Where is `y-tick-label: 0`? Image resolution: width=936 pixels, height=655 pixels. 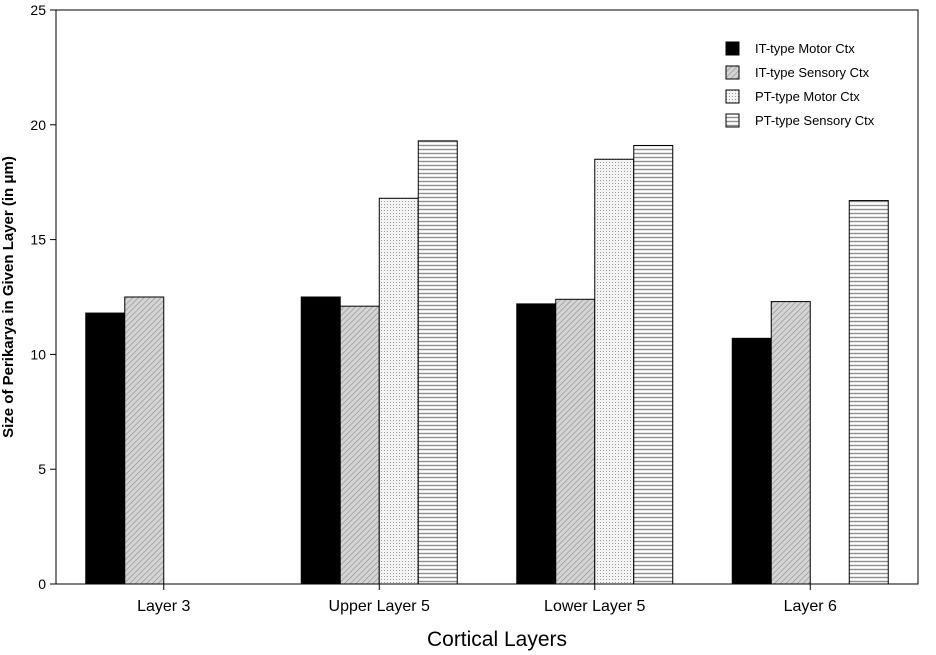 y-tick-label: 0 is located at coordinates (42, 584).